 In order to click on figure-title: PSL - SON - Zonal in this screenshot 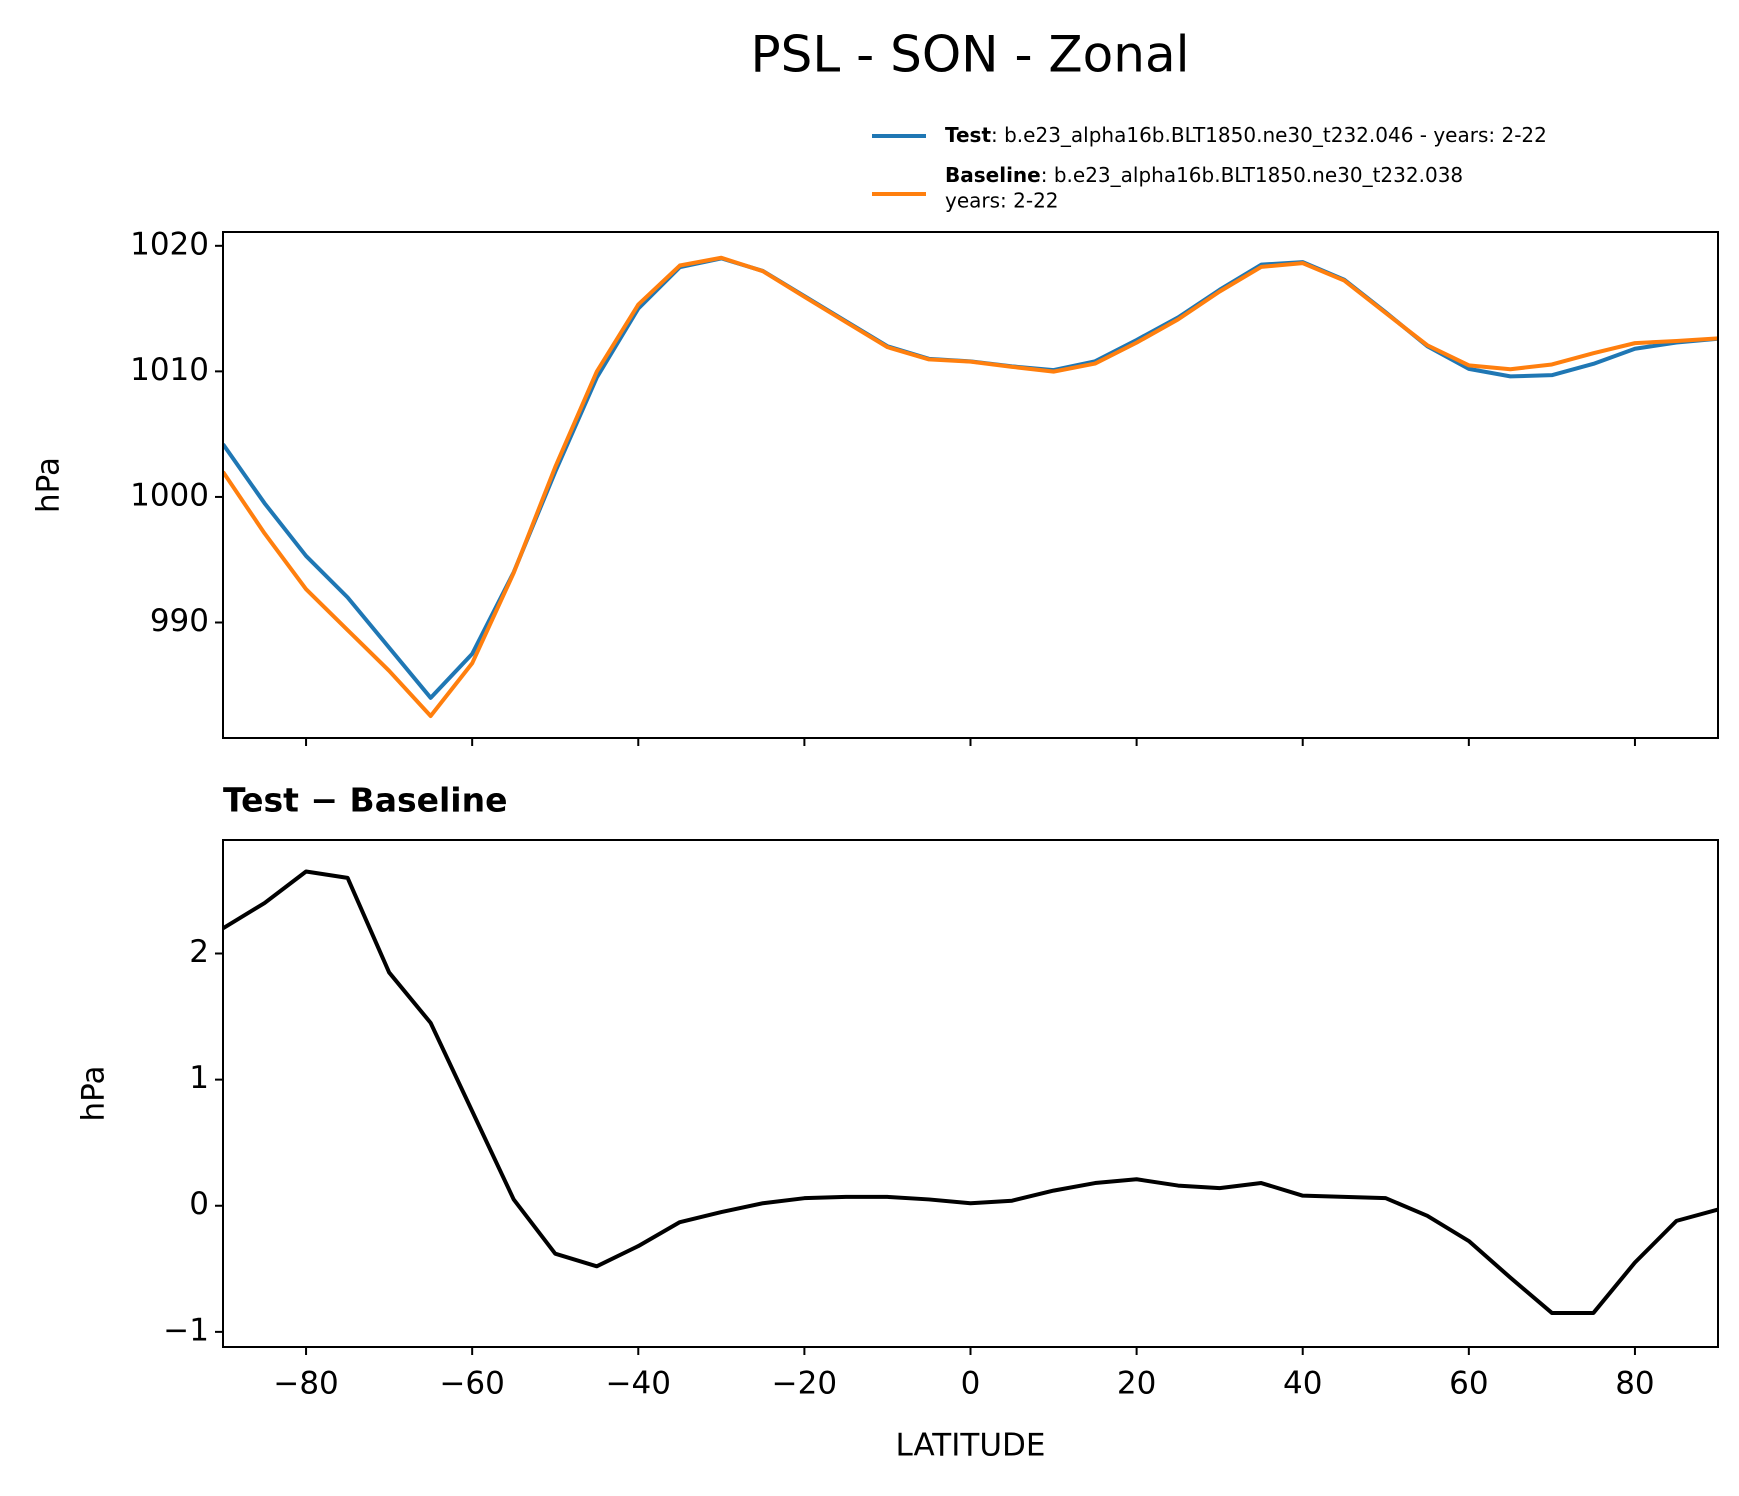, I will do `click(970, 55)`.